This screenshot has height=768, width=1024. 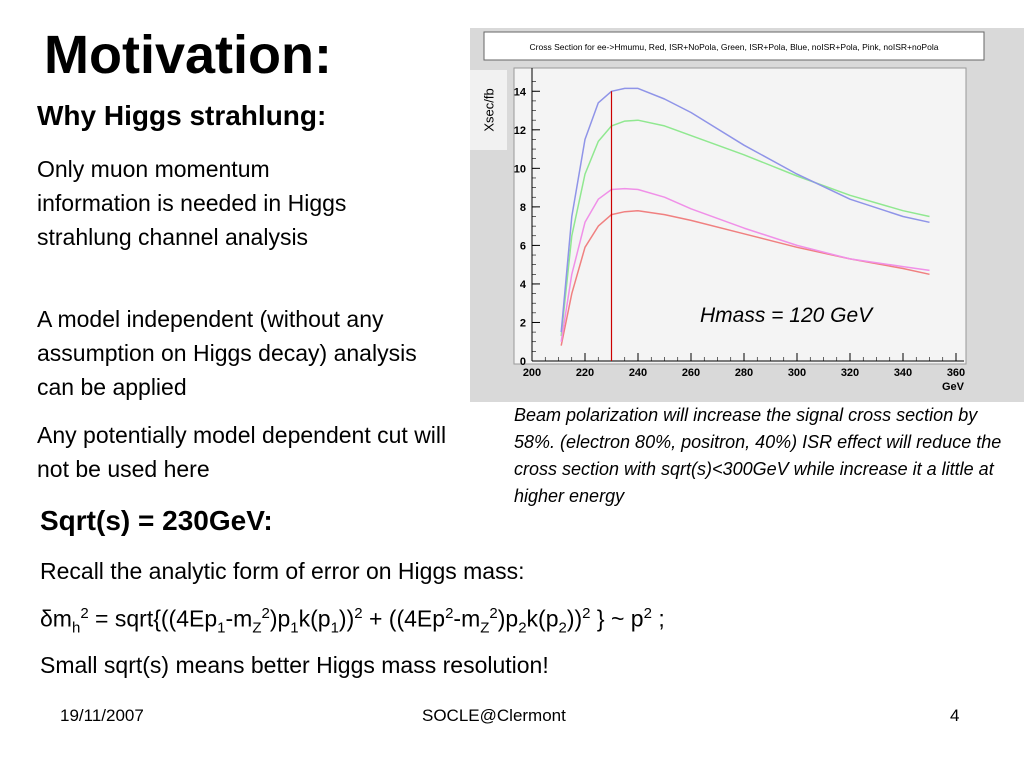 I want to click on y-tick-label: 2, so click(x=523, y=323).